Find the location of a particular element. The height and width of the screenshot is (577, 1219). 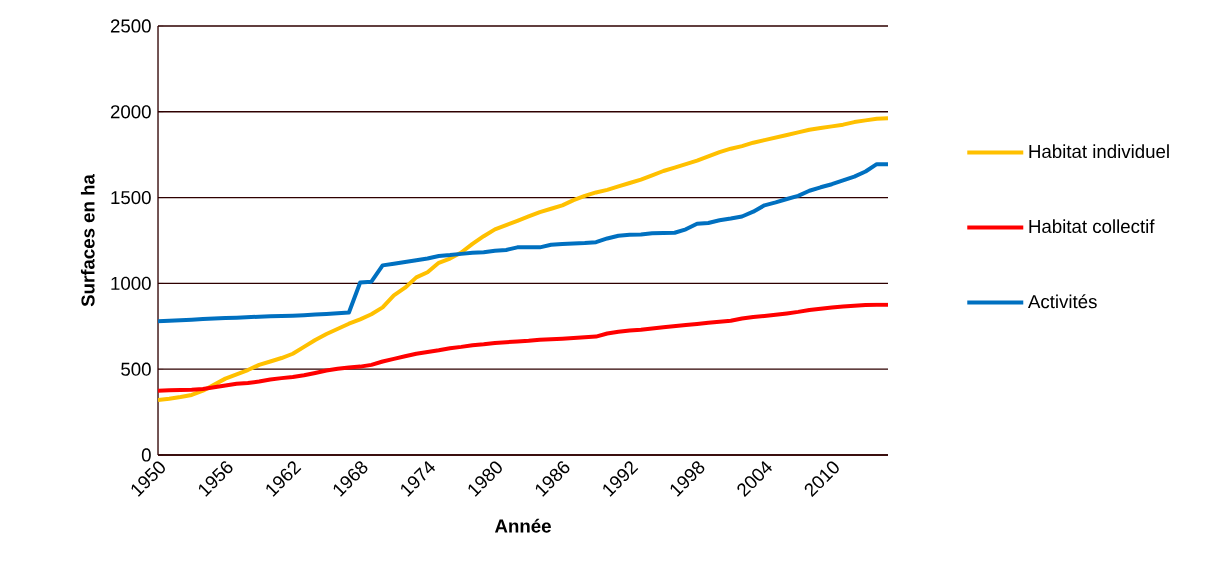

x-axis-title: Année is located at coordinates (522, 525).